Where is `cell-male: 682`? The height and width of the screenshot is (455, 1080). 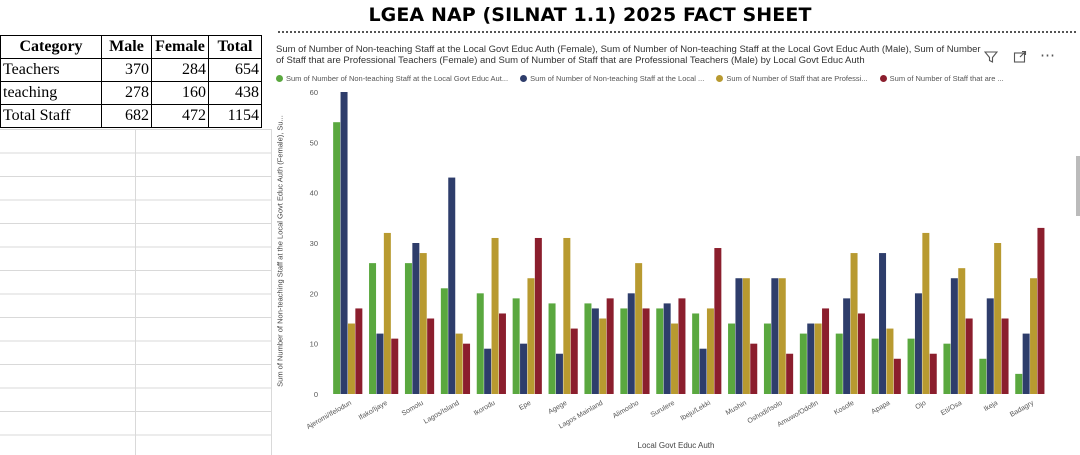
cell-male: 682 is located at coordinates (126, 116).